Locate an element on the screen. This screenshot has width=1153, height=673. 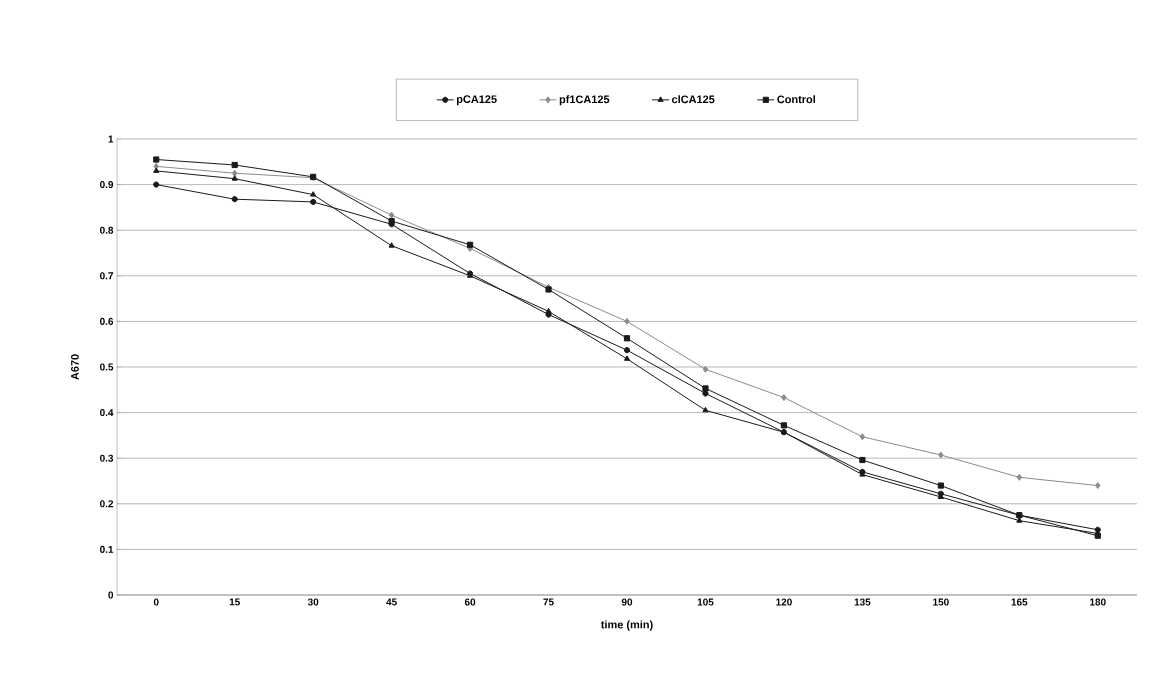
x-tick-label: 45 is located at coordinates (391, 602).